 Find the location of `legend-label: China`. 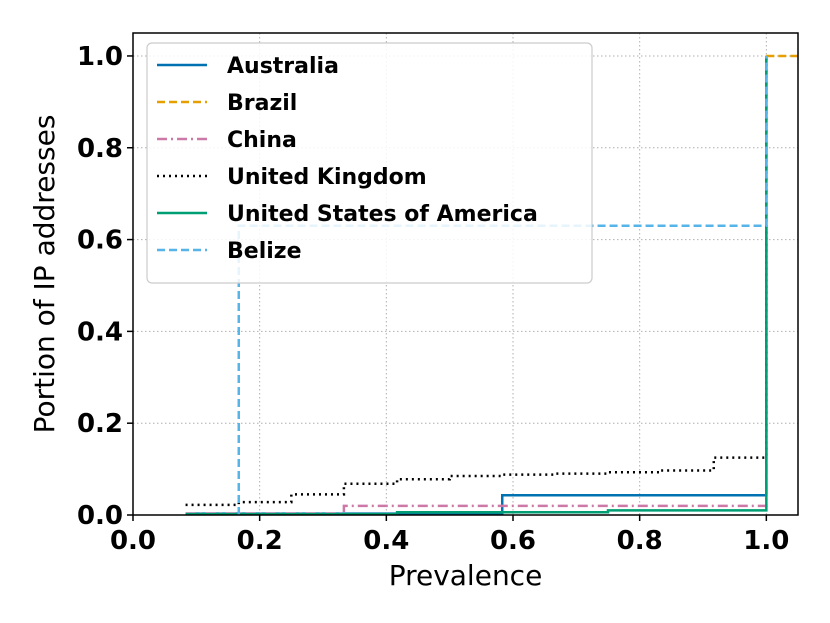

legend-label: China is located at coordinates (262, 140).